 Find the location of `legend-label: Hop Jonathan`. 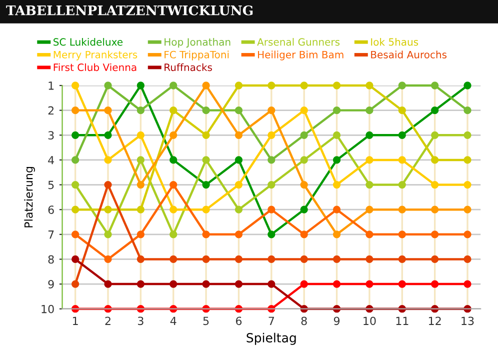

legend-label: Hop Jonathan is located at coordinates (197, 43).